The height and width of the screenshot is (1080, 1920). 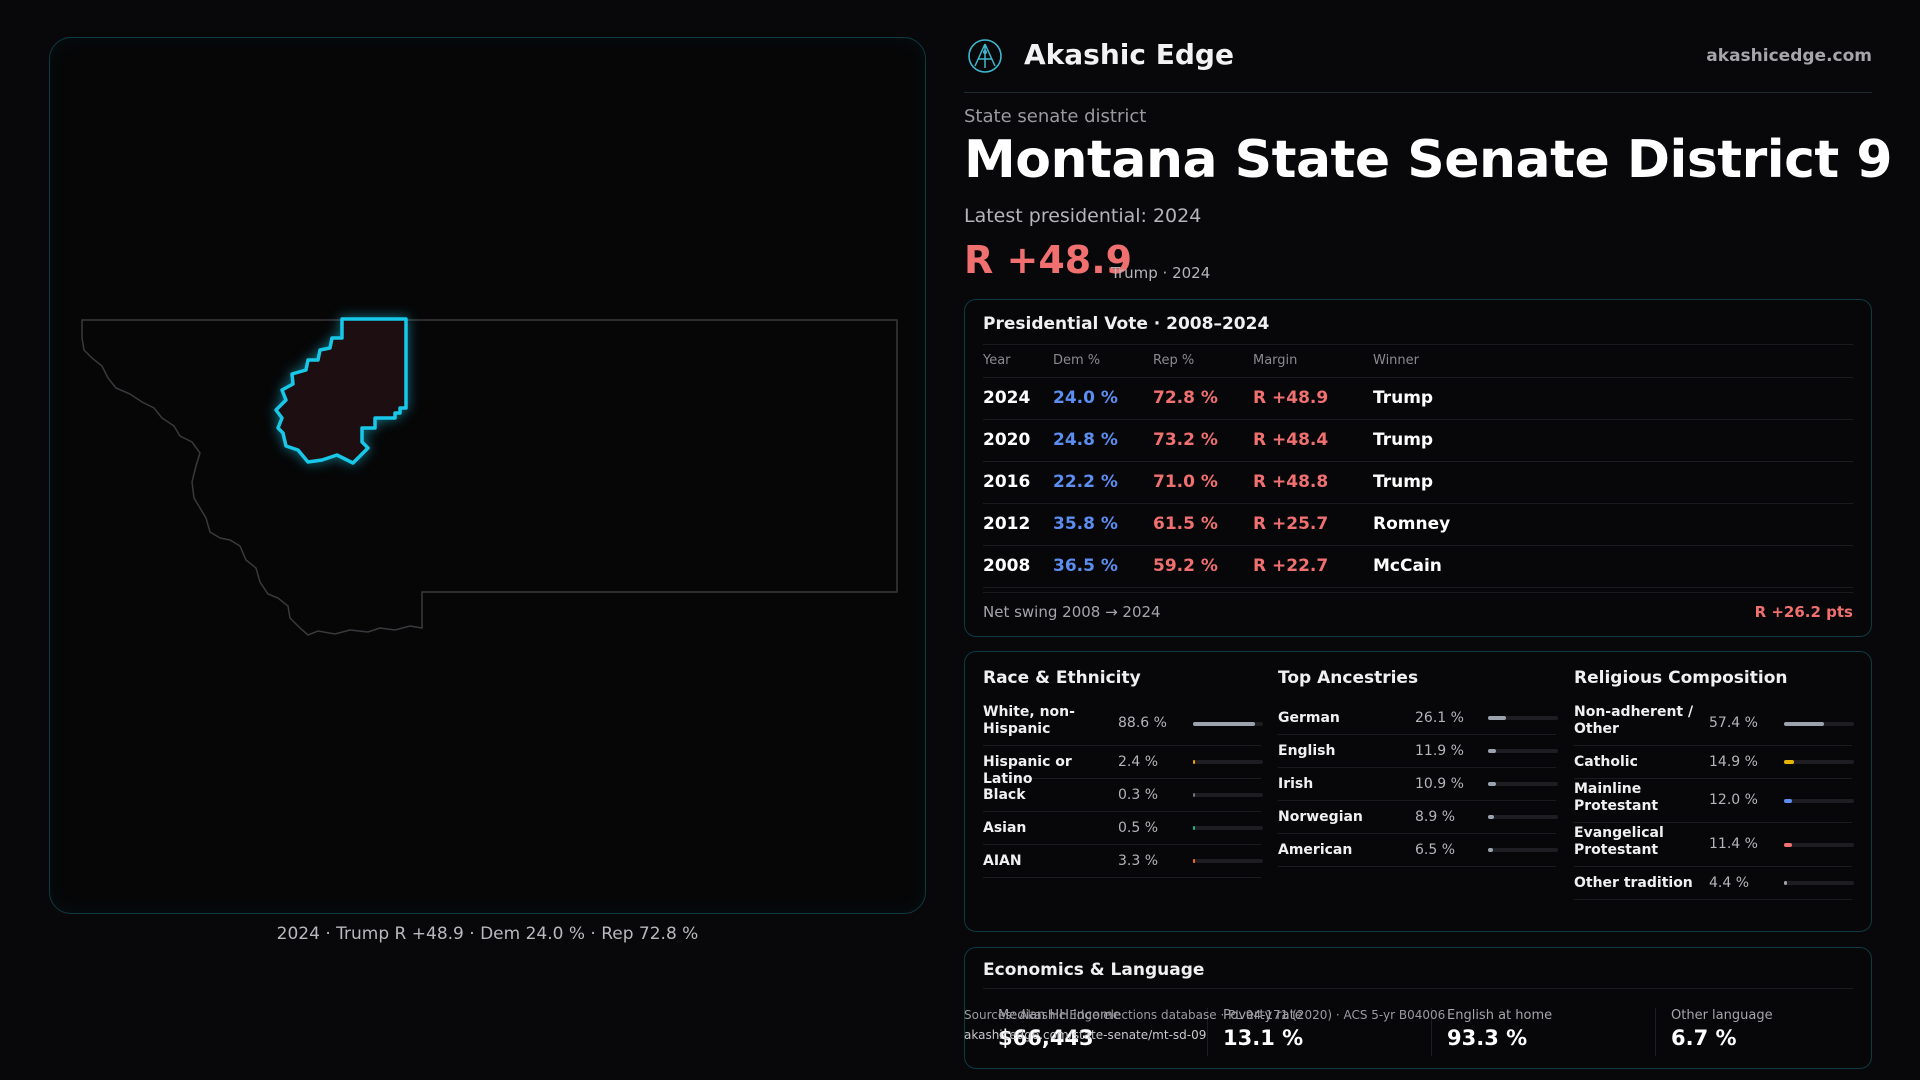 I want to click on row-label: Mainline Protestant, so click(x=1616, y=797).